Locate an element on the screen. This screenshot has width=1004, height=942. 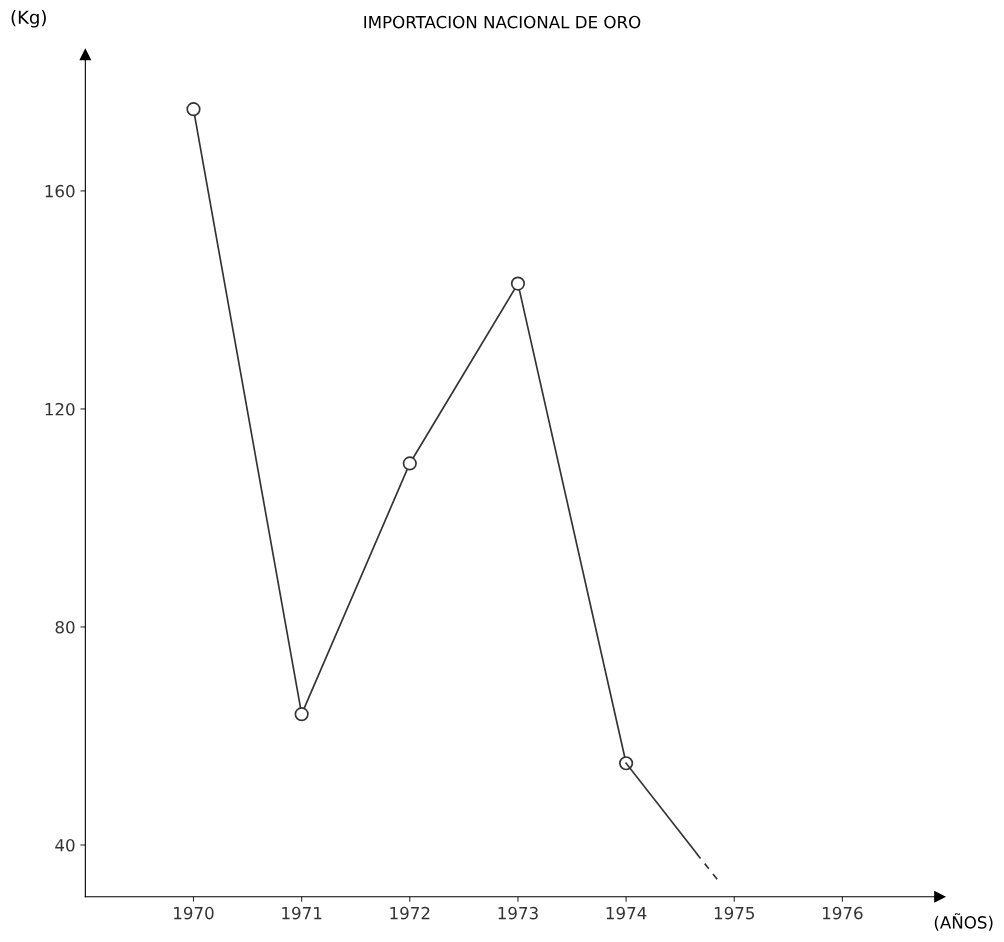
x-tick-label: 1974 is located at coordinates (626, 913).